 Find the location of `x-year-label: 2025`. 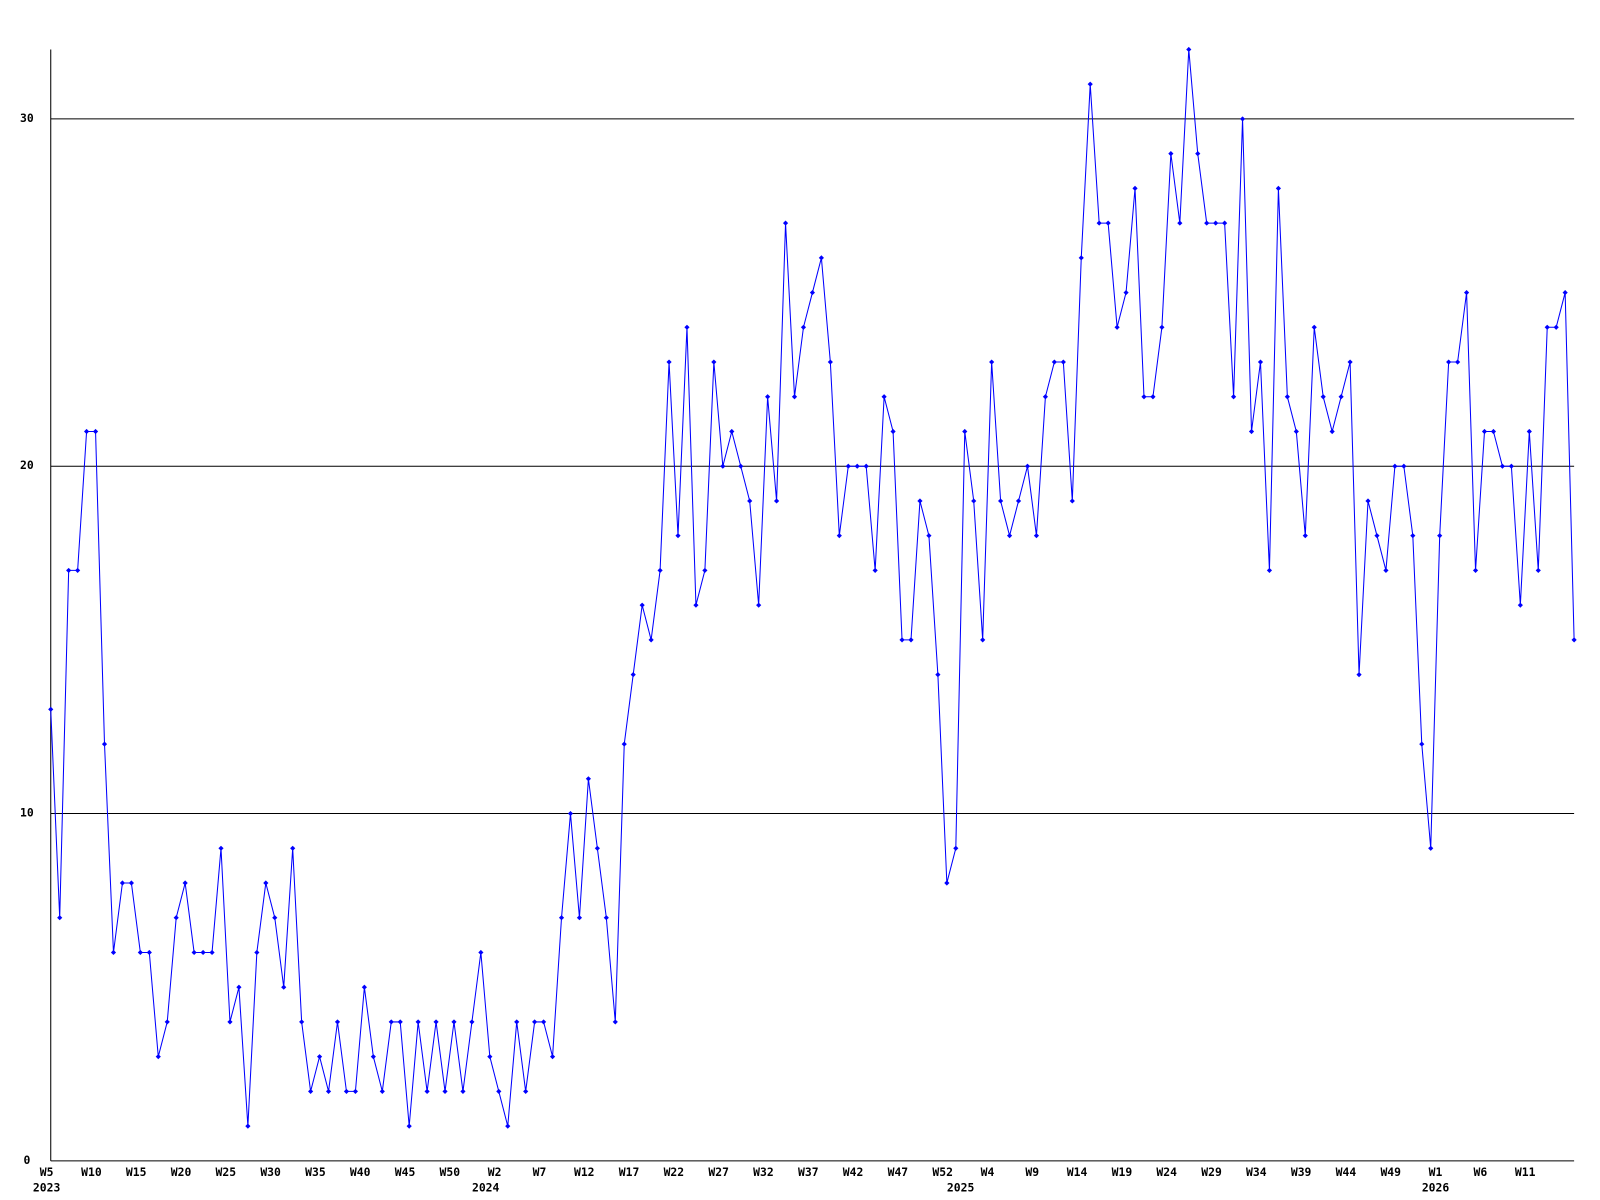

x-year-label: 2025 is located at coordinates (961, 1188).